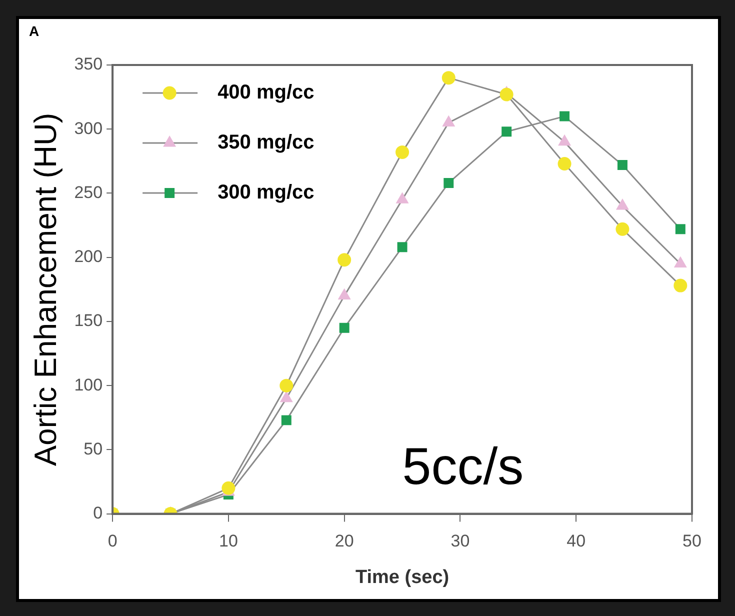 This screenshot has width=735, height=616. What do you see at coordinates (46, 289) in the screenshot?
I see `y-axis-title: Aortic Enhancement (HU)` at bounding box center [46, 289].